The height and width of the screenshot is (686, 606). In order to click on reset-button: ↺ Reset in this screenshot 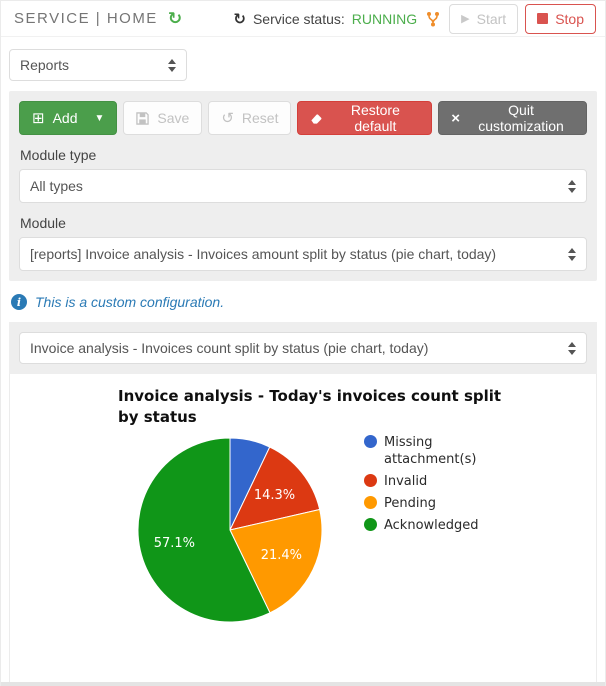, I will do `click(250, 118)`.